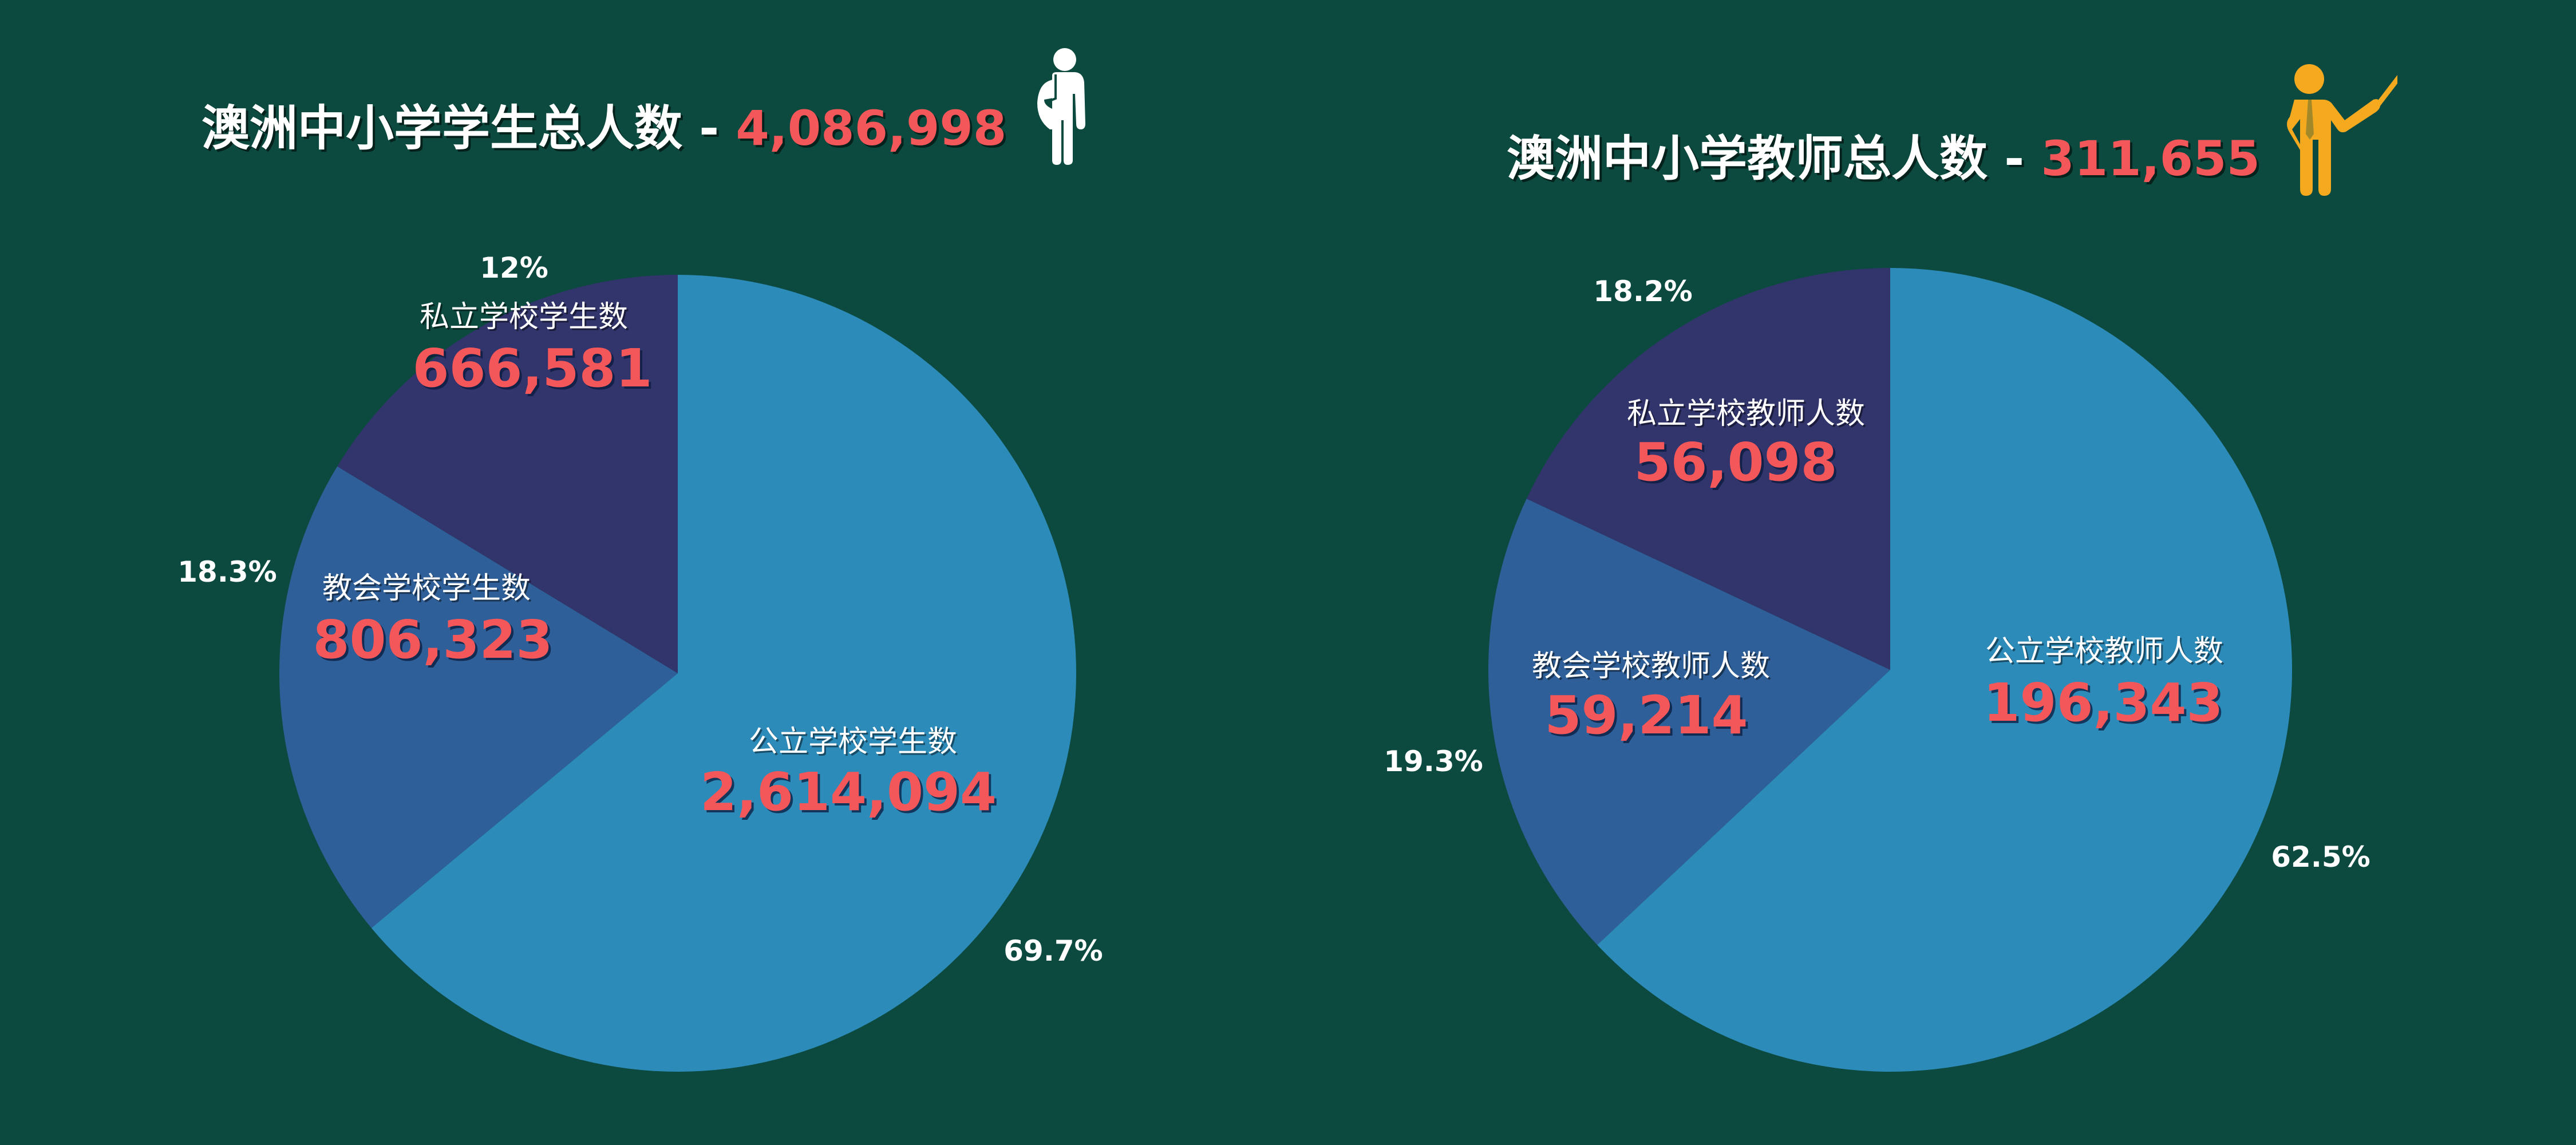 The height and width of the screenshot is (1145, 2576). What do you see at coordinates (1053, 951) in the screenshot?
I see `students-public-percent: 69.7%` at bounding box center [1053, 951].